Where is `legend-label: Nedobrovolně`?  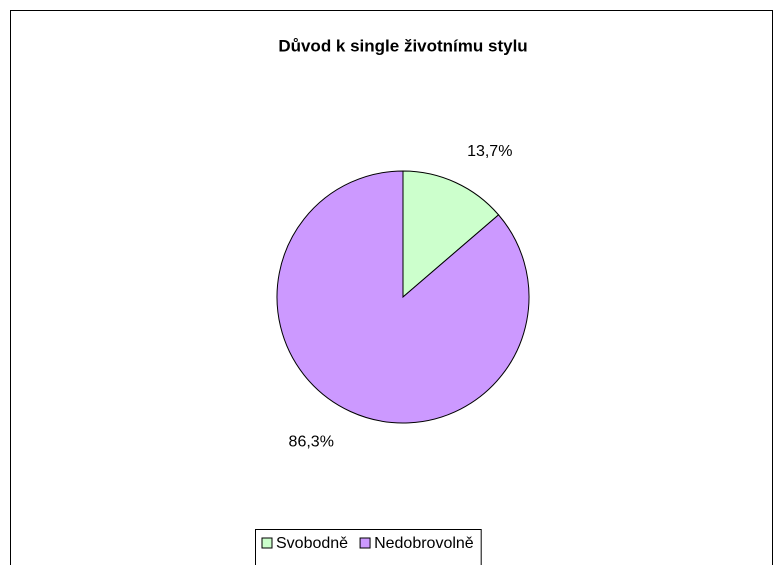 legend-label: Nedobrovolně is located at coordinates (424, 543).